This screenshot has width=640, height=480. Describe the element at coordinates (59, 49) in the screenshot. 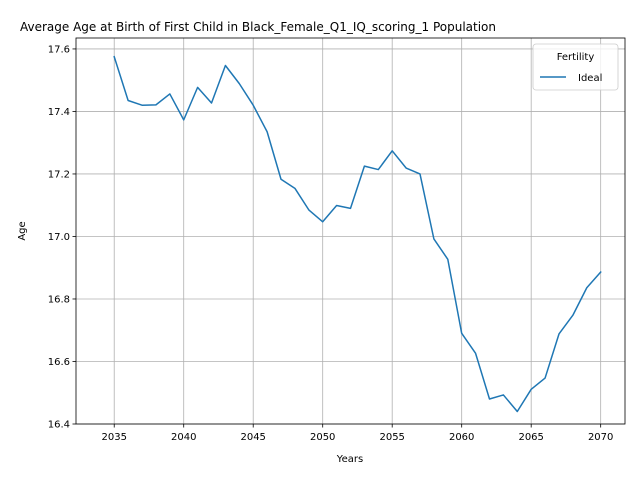

I see `y-tick-label: 17.6` at that location.